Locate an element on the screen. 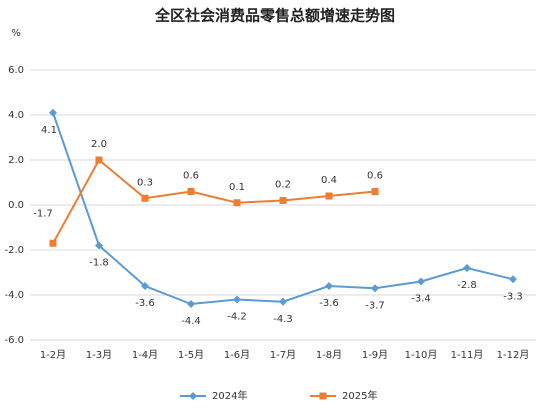  x-tick-label: 1-12月 is located at coordinates (513, 355).